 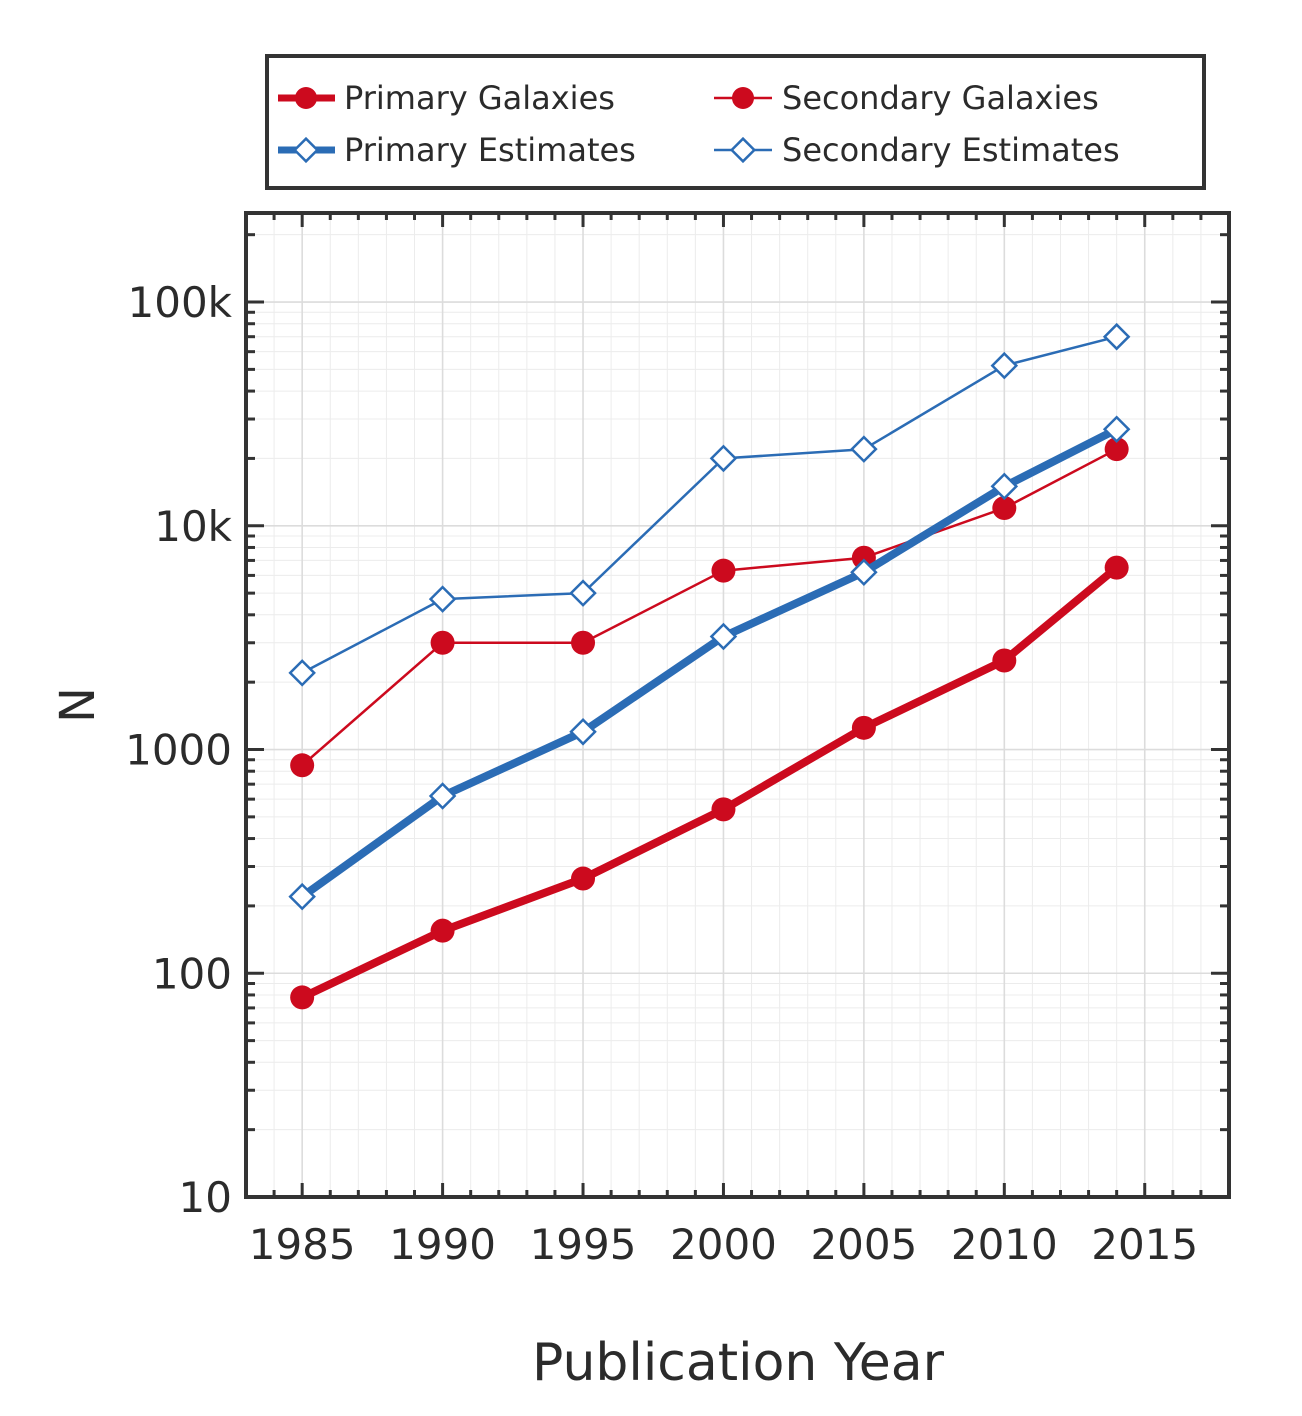 I want to click on legend-entry-secondary-estimates: Secondary Estimates, so click(x=917, y=150).